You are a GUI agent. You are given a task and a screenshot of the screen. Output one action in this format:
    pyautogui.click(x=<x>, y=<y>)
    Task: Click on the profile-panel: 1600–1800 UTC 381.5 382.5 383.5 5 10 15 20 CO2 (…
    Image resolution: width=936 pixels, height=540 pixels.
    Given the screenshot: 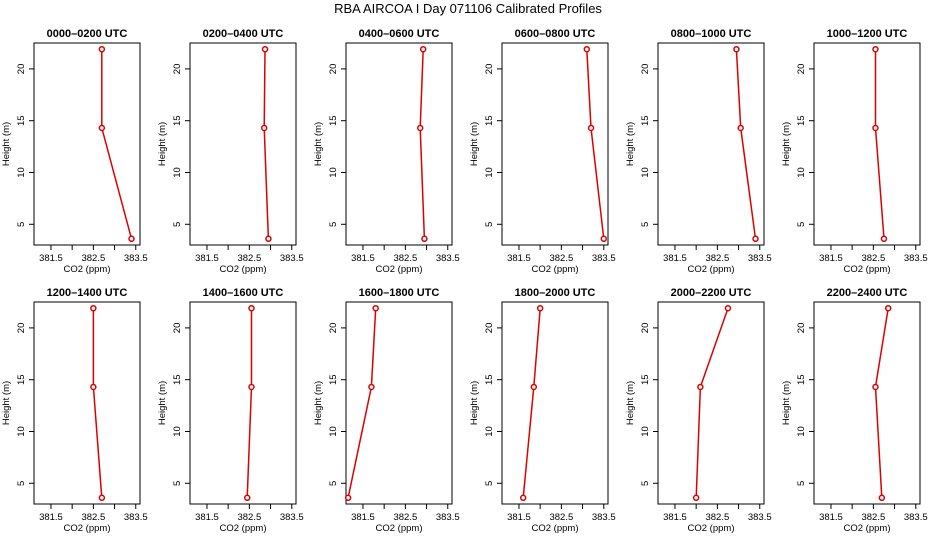 What is the action you would take?
    pyautogui.click(x=386, y=410)
    